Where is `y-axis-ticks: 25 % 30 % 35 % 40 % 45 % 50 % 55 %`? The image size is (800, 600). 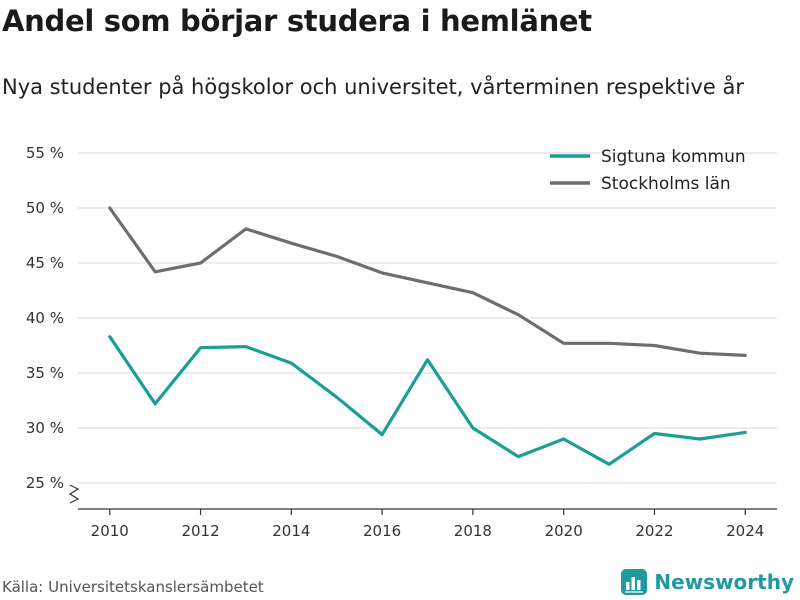 y-axis-ticks: 25 % 30 % 35 % 40 % 45 % 50 % 55 % is located at coordinates (45, 318).